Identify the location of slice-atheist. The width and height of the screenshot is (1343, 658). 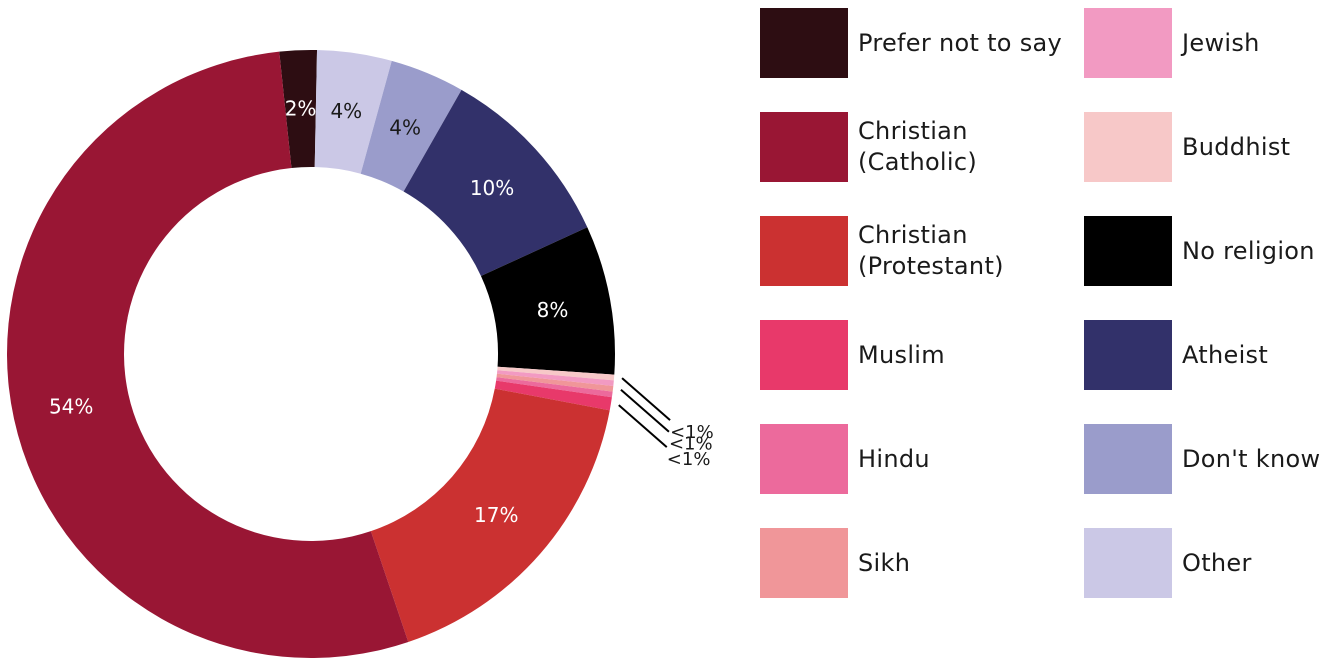
(495, 183).